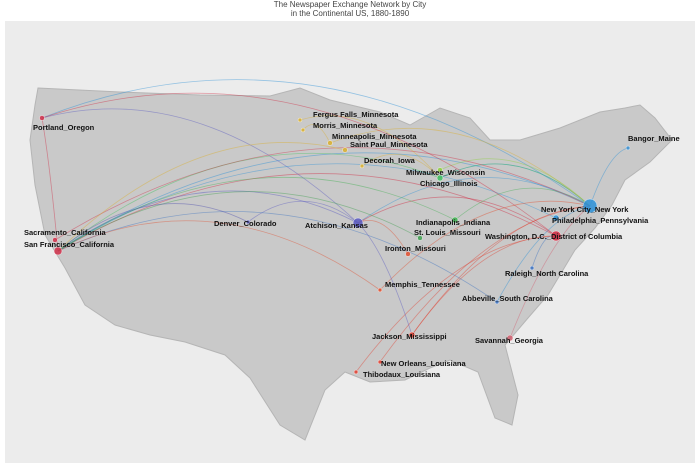  Describe the element at coordinates (65, 232) in the screenshot. I see `city-label: Sacramento_California` at that location.